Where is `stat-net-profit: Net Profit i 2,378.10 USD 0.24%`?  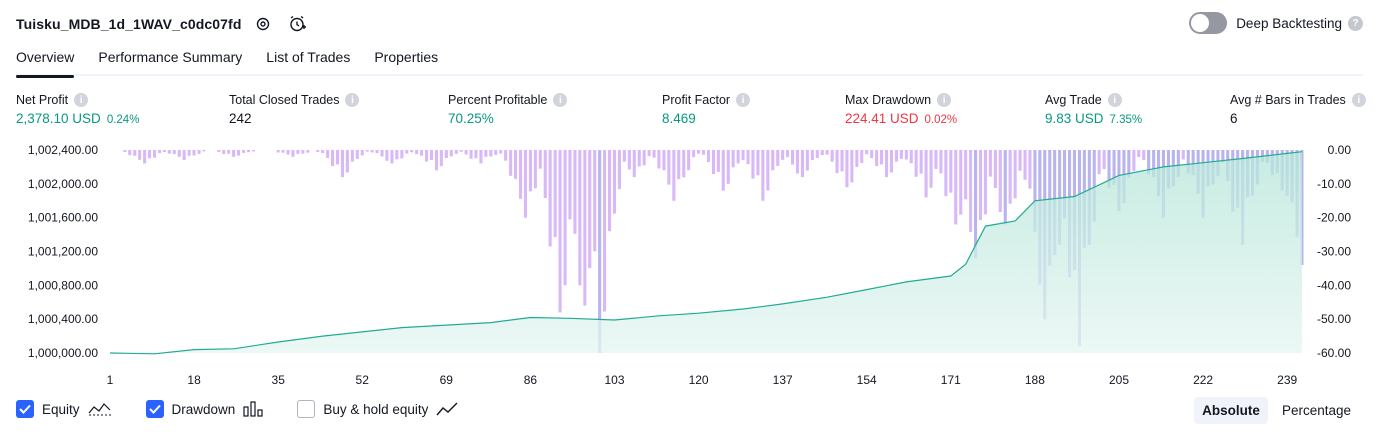
stat-net-profit: Net Profit i 2,378.10 USD 0.24% is located at coordinates (77, 109).